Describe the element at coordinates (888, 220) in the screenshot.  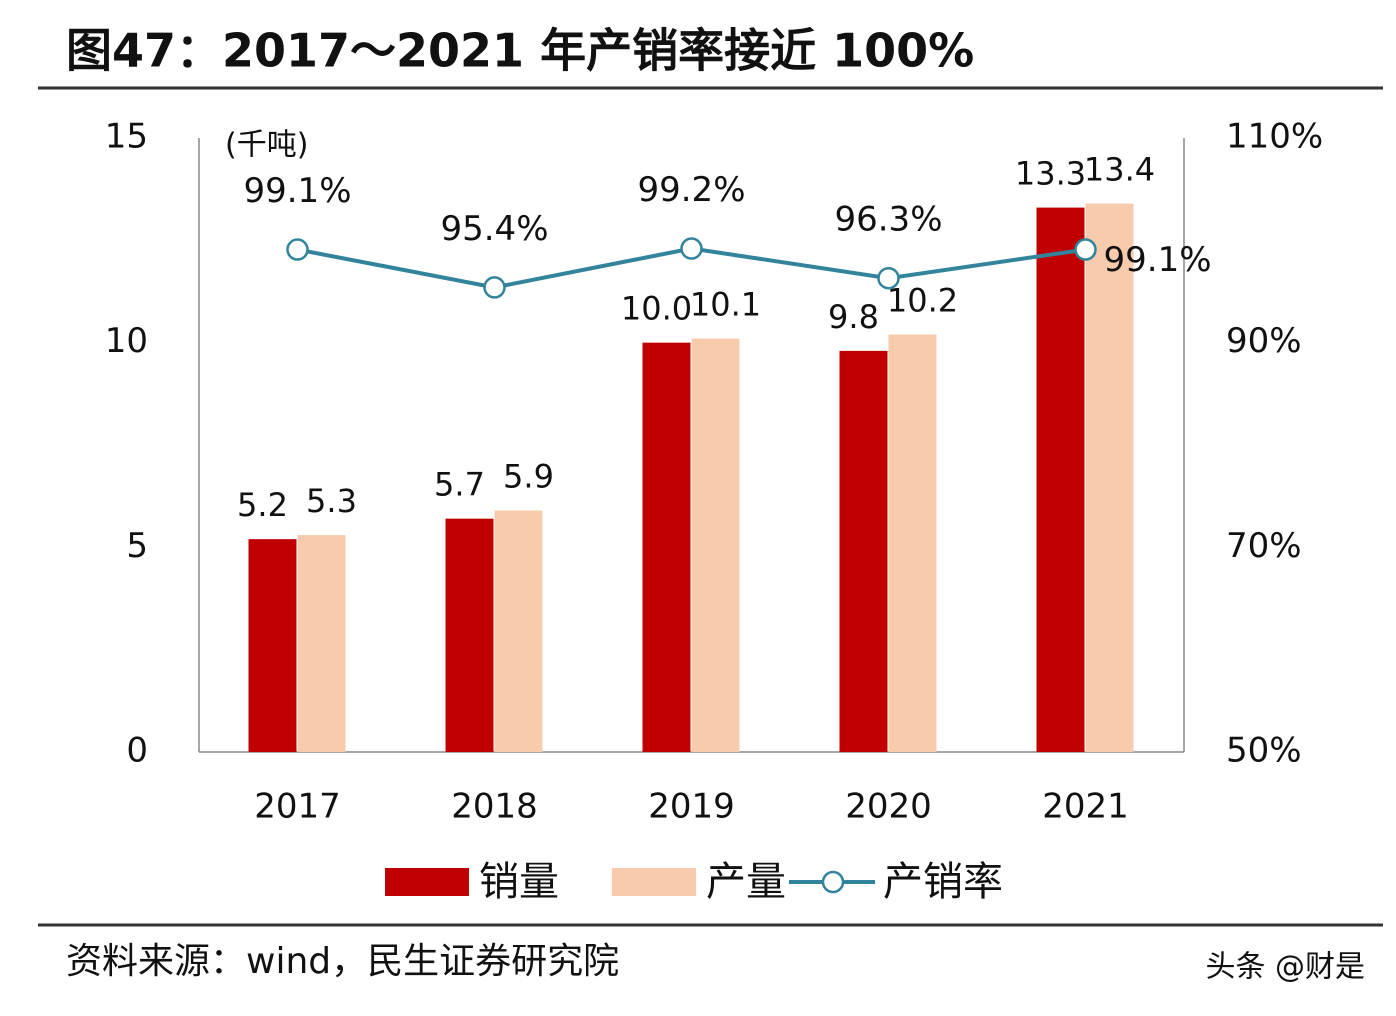
I see `data-label: 96.3%` at that location.